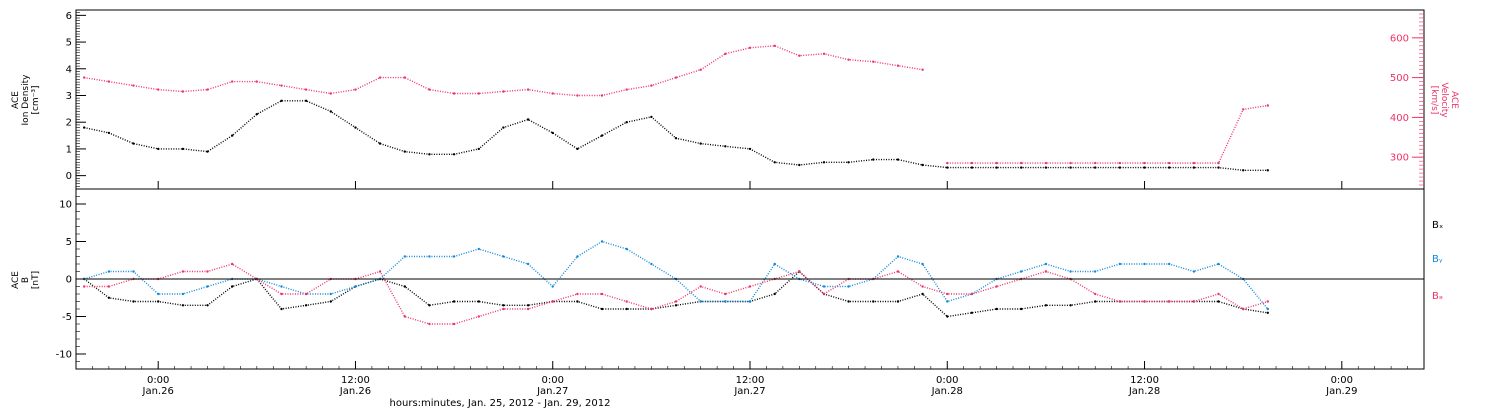 Image resolution: width=1500 pixels, height=410 pixels. Describe the element at coordinates (69, 69) in the screenshot. I see `density-tick-label: 4` at that location.